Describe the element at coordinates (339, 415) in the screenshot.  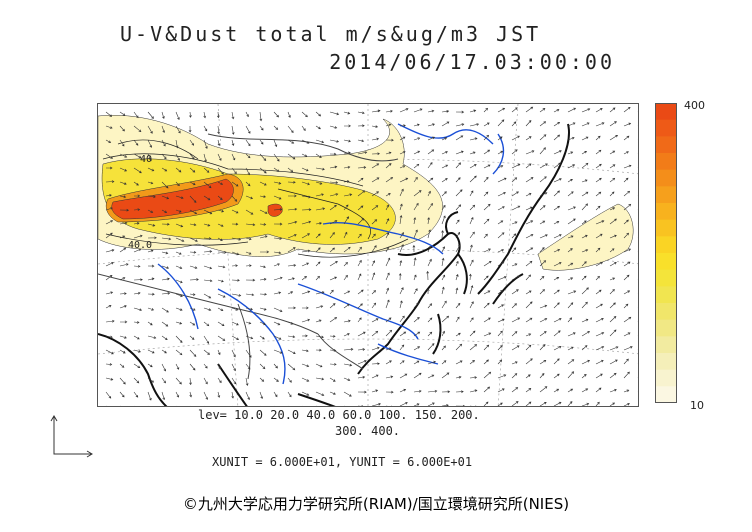
I see `levels-line-1: lev= 10.0 20.0 40.0 60.0 100. 150. 200.` at that location.